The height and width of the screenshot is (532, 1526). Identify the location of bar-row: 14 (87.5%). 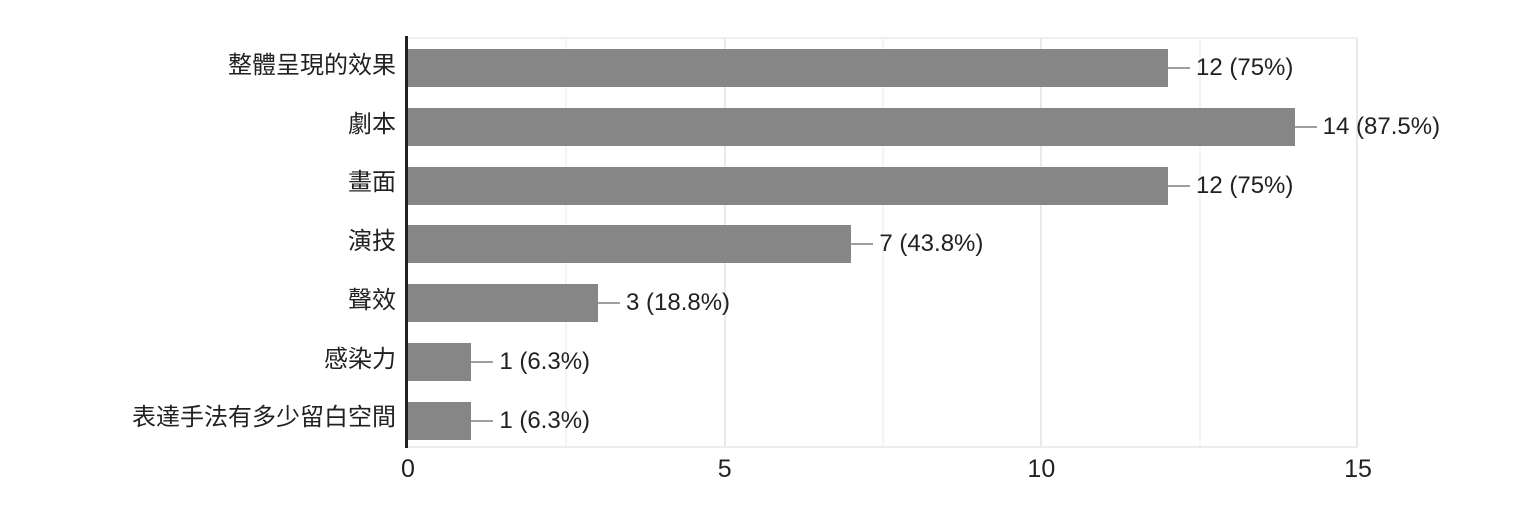
(924, 127).